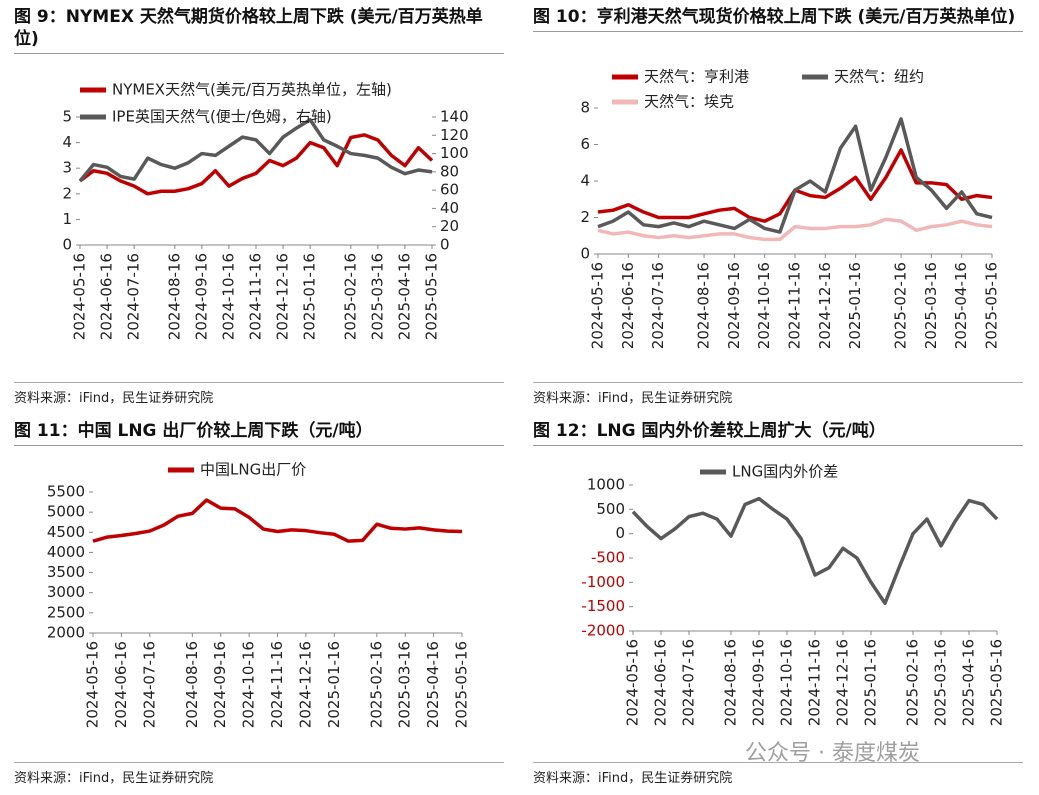 The width and height of the screenshot is (1039, 795). Describe the element at coordinates (608, 558) in the screenshot. I see `y-tick-label: -500` at that location.